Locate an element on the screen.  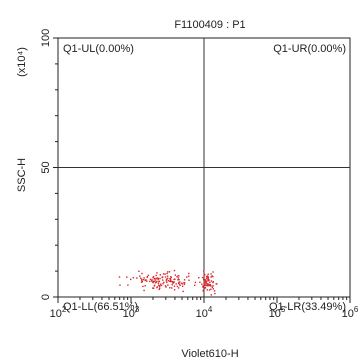
x-axis-label: Violet610-H is located at coordinates (209, 354).